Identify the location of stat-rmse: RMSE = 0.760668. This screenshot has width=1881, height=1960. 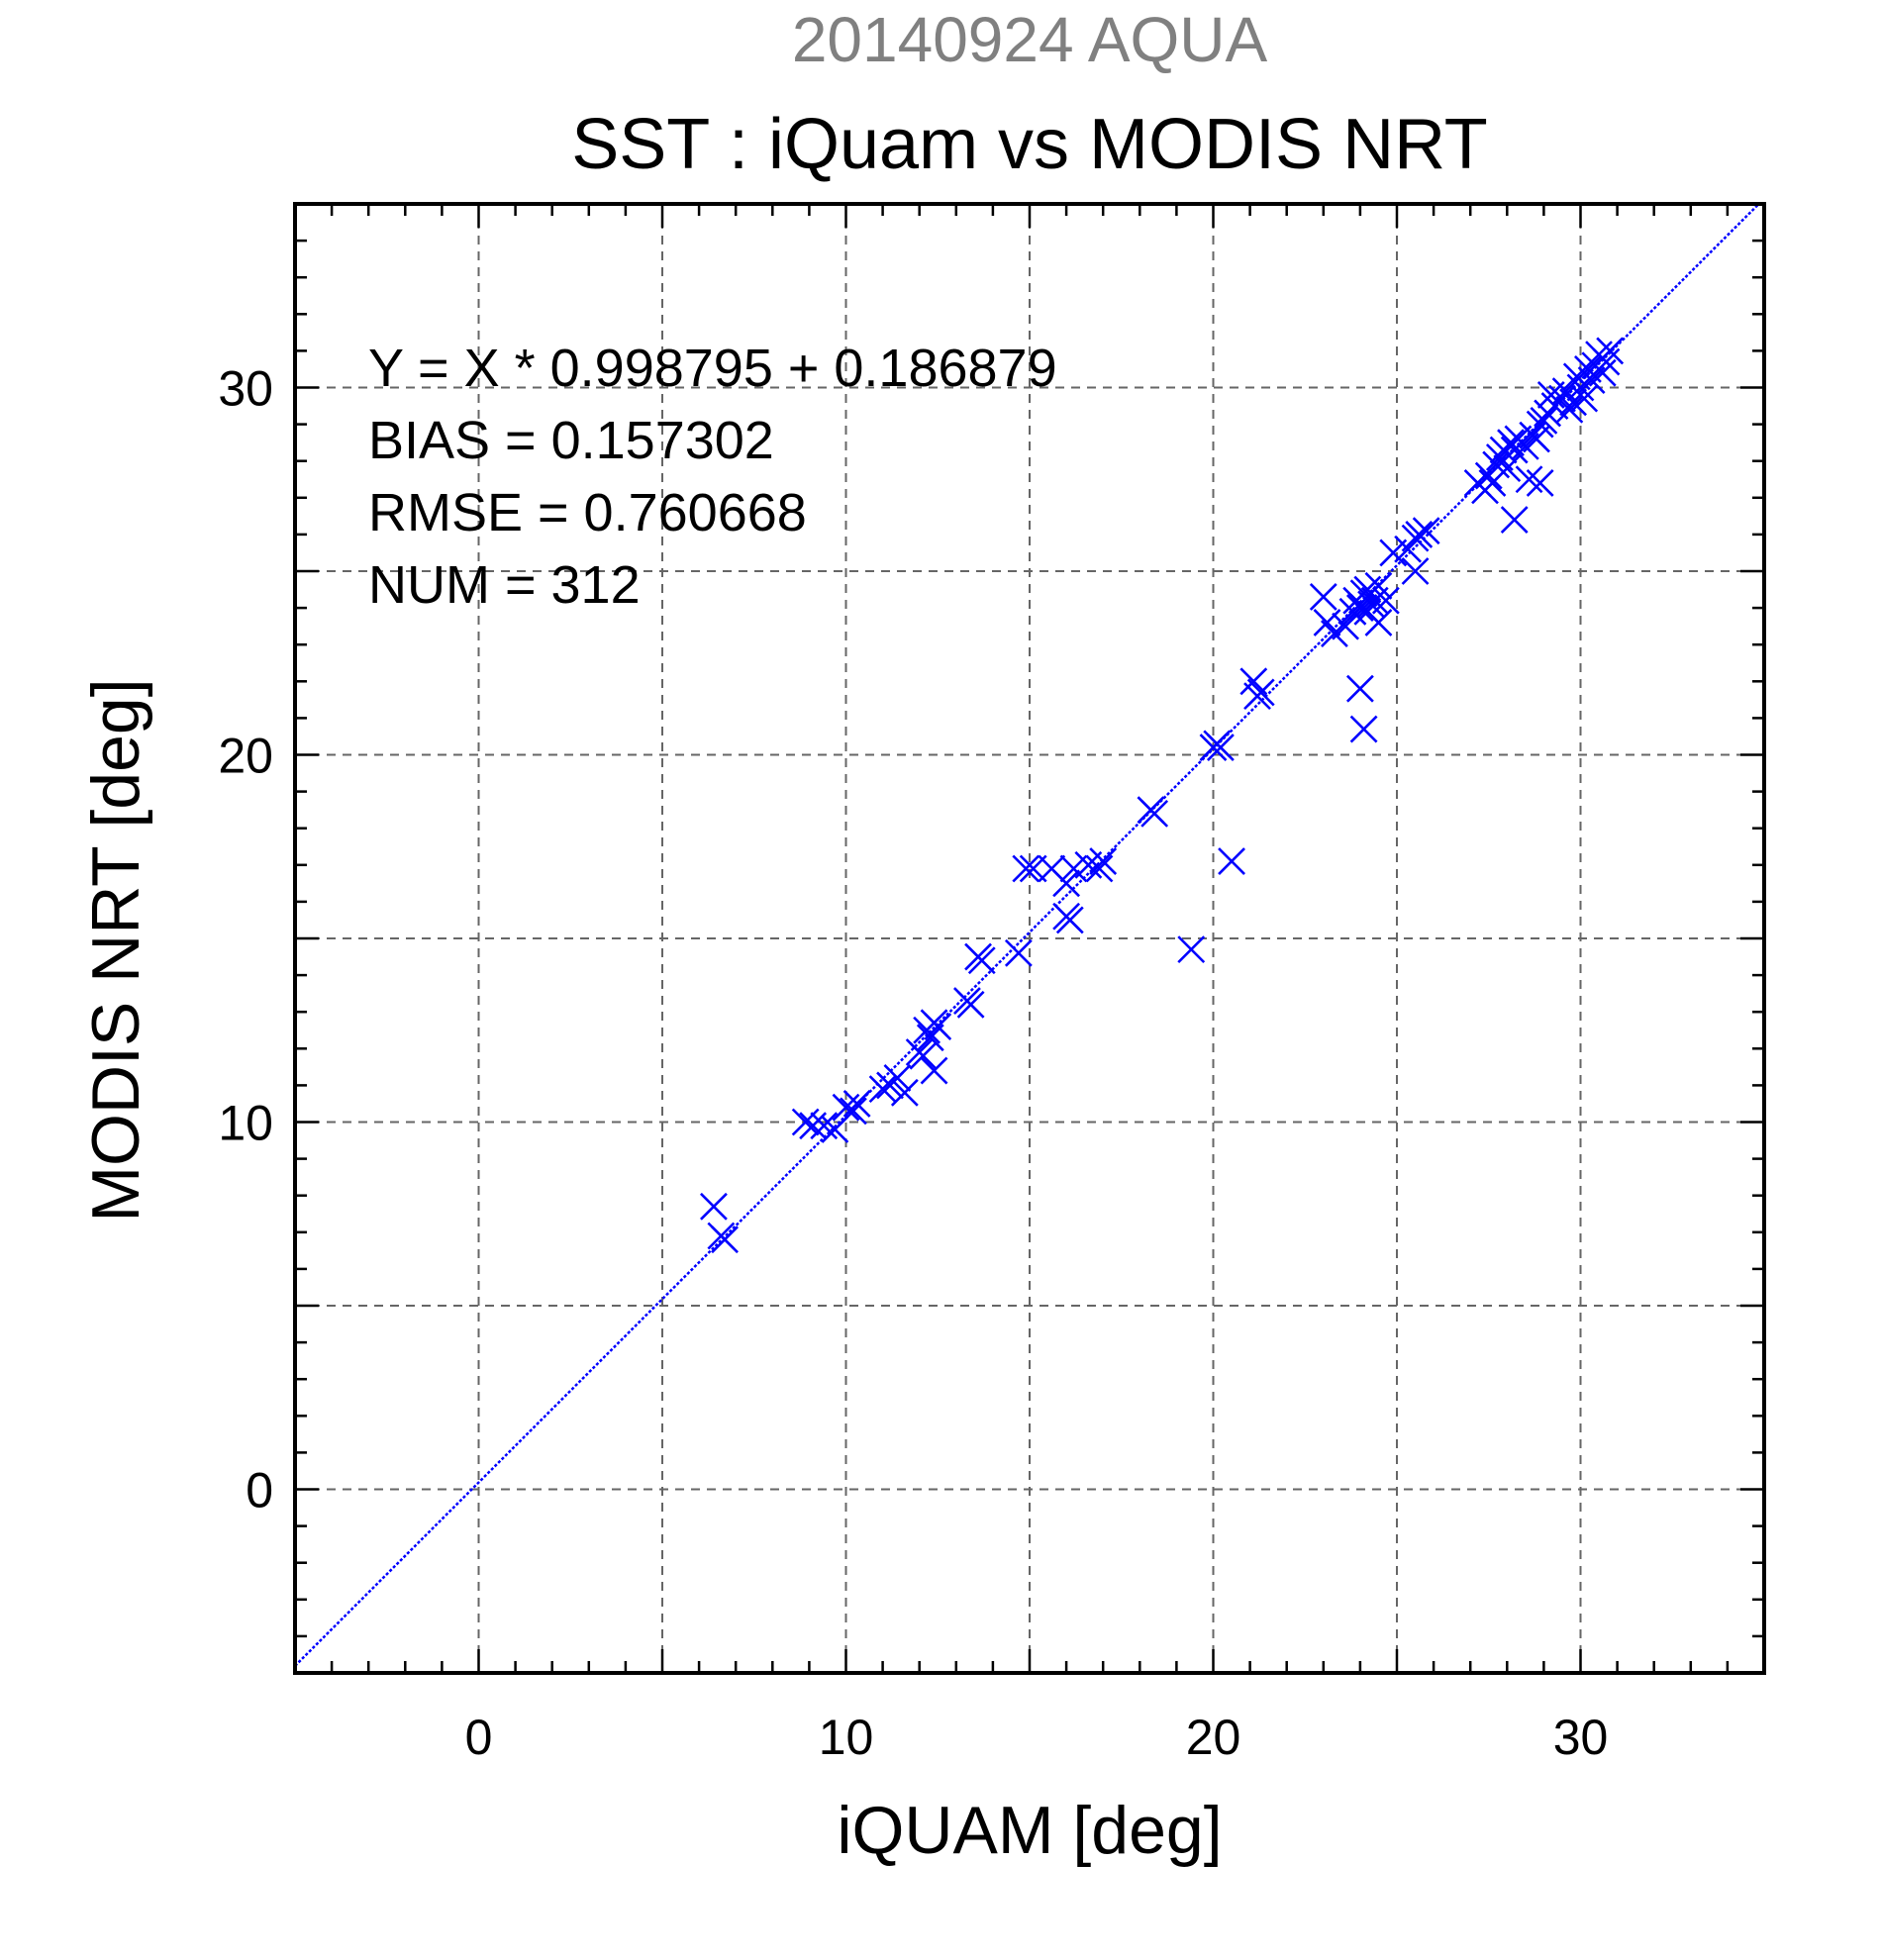
(587, 512).